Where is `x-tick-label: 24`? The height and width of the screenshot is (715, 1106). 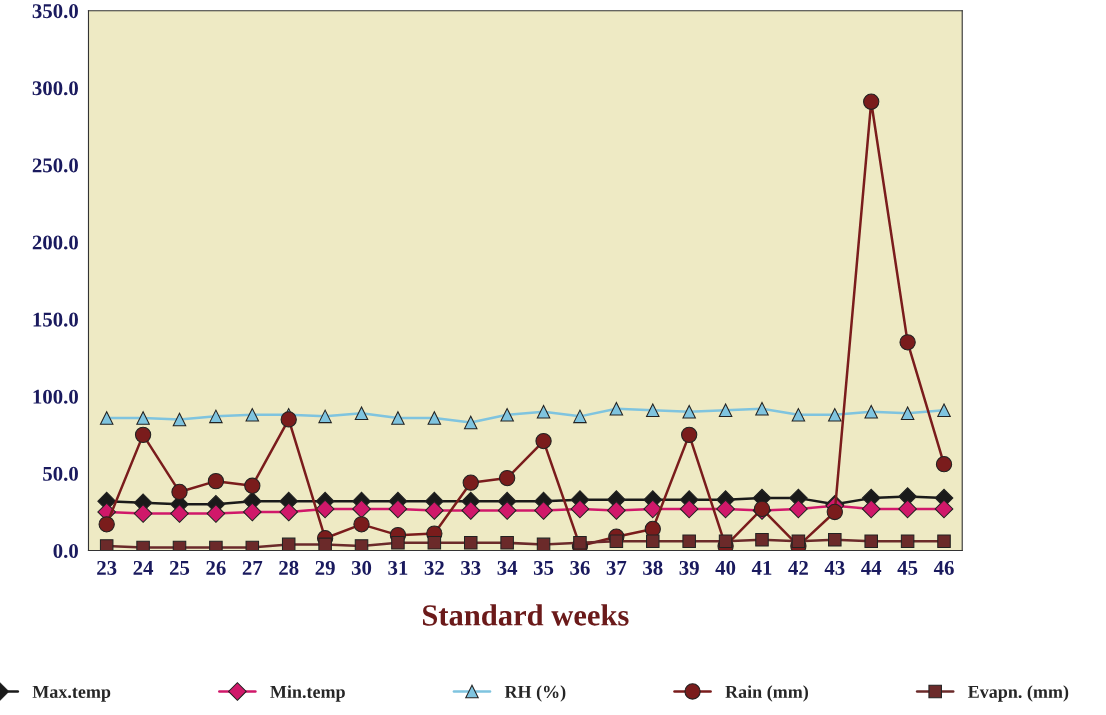
x-tick-label: 24 is located at coordinates (143, 567).